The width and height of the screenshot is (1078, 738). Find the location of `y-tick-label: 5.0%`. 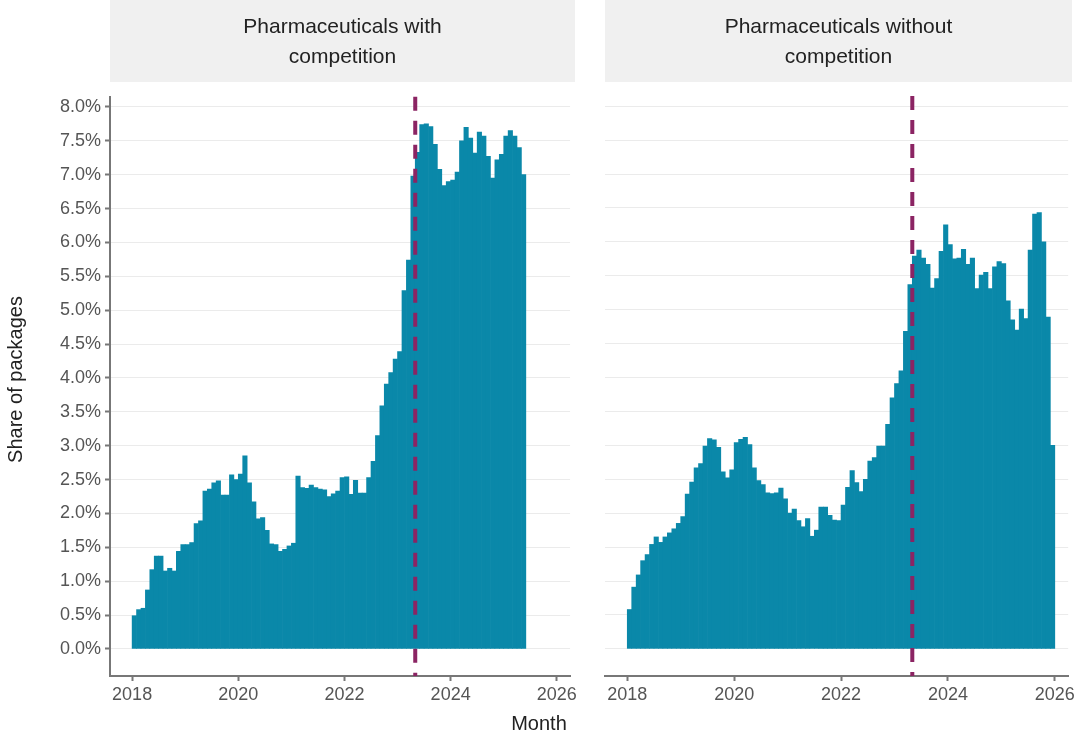

y-tick-label: 5.0% is located at coordinates (80, 309).